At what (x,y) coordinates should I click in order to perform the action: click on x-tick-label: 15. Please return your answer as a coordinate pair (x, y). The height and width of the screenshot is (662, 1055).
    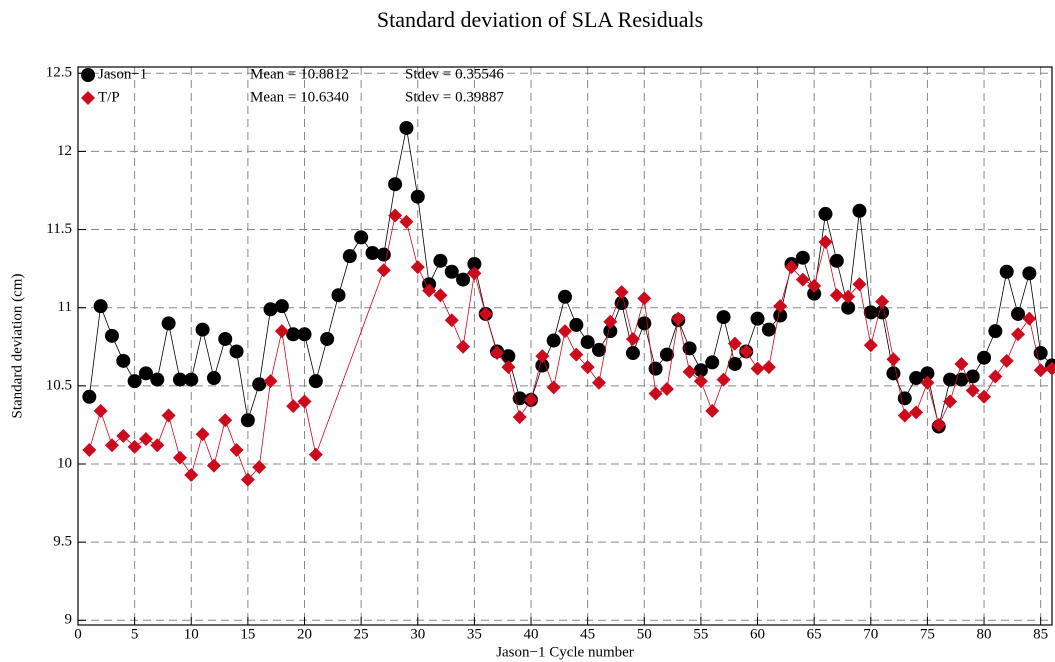
    Looking at the image, I should click on (247, 634).